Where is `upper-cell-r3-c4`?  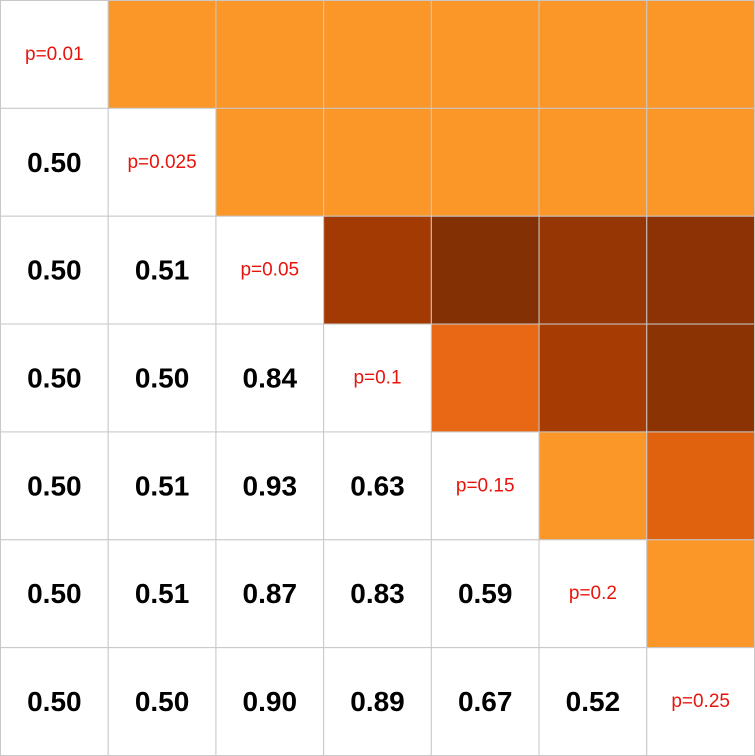
upper-cell-r3-c4 is located at coordinates (485, 378).